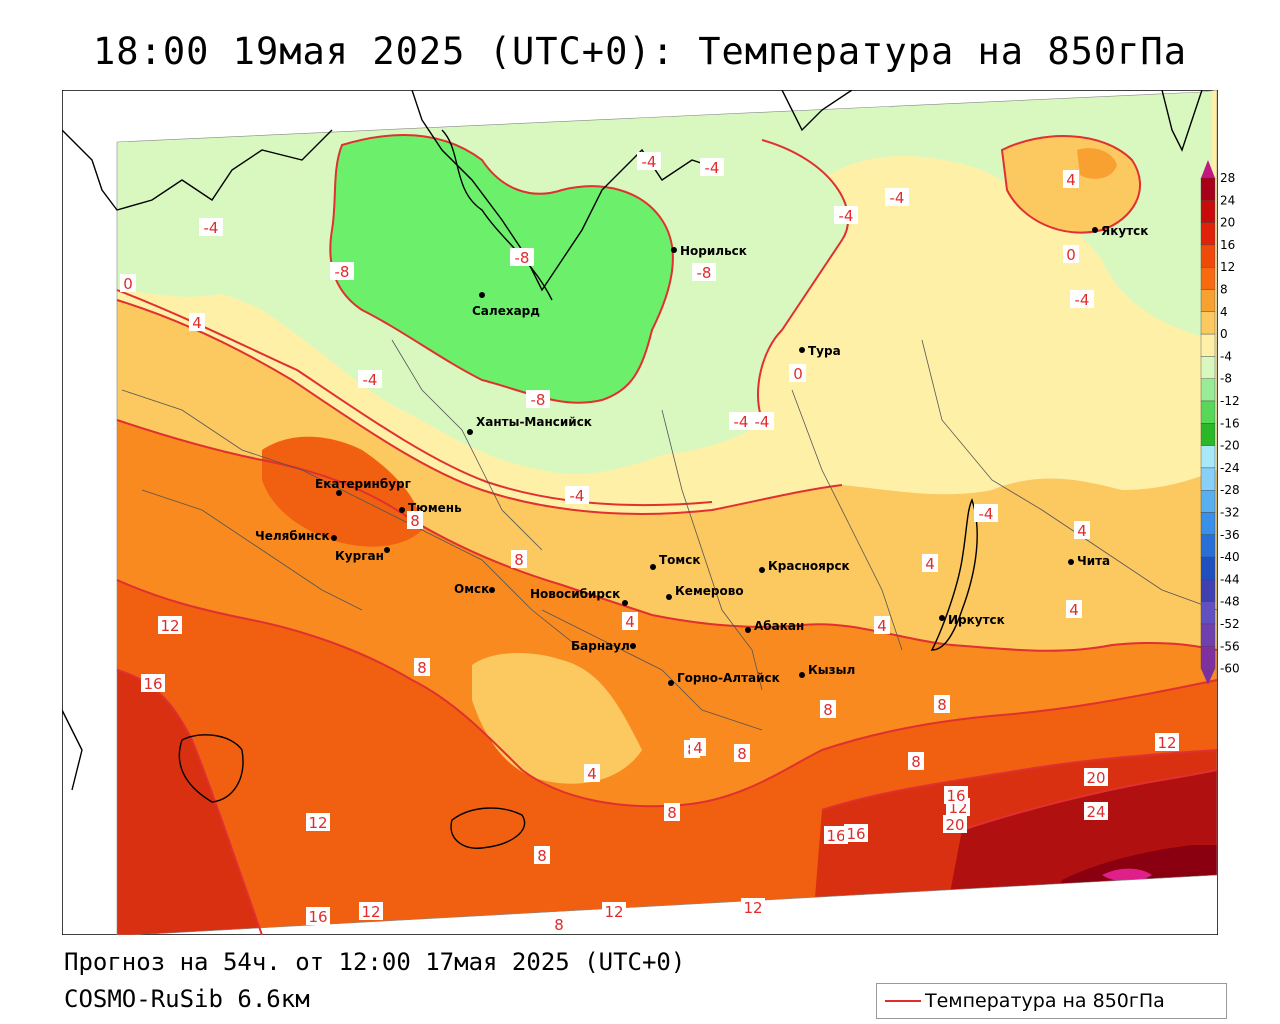 This screenshot has height=1024, width=1280. What do you see at coordinates (1226, 356) in the screenshot?
I see `colorbar-tick-label: -4` at bounding box center [1226, 356].